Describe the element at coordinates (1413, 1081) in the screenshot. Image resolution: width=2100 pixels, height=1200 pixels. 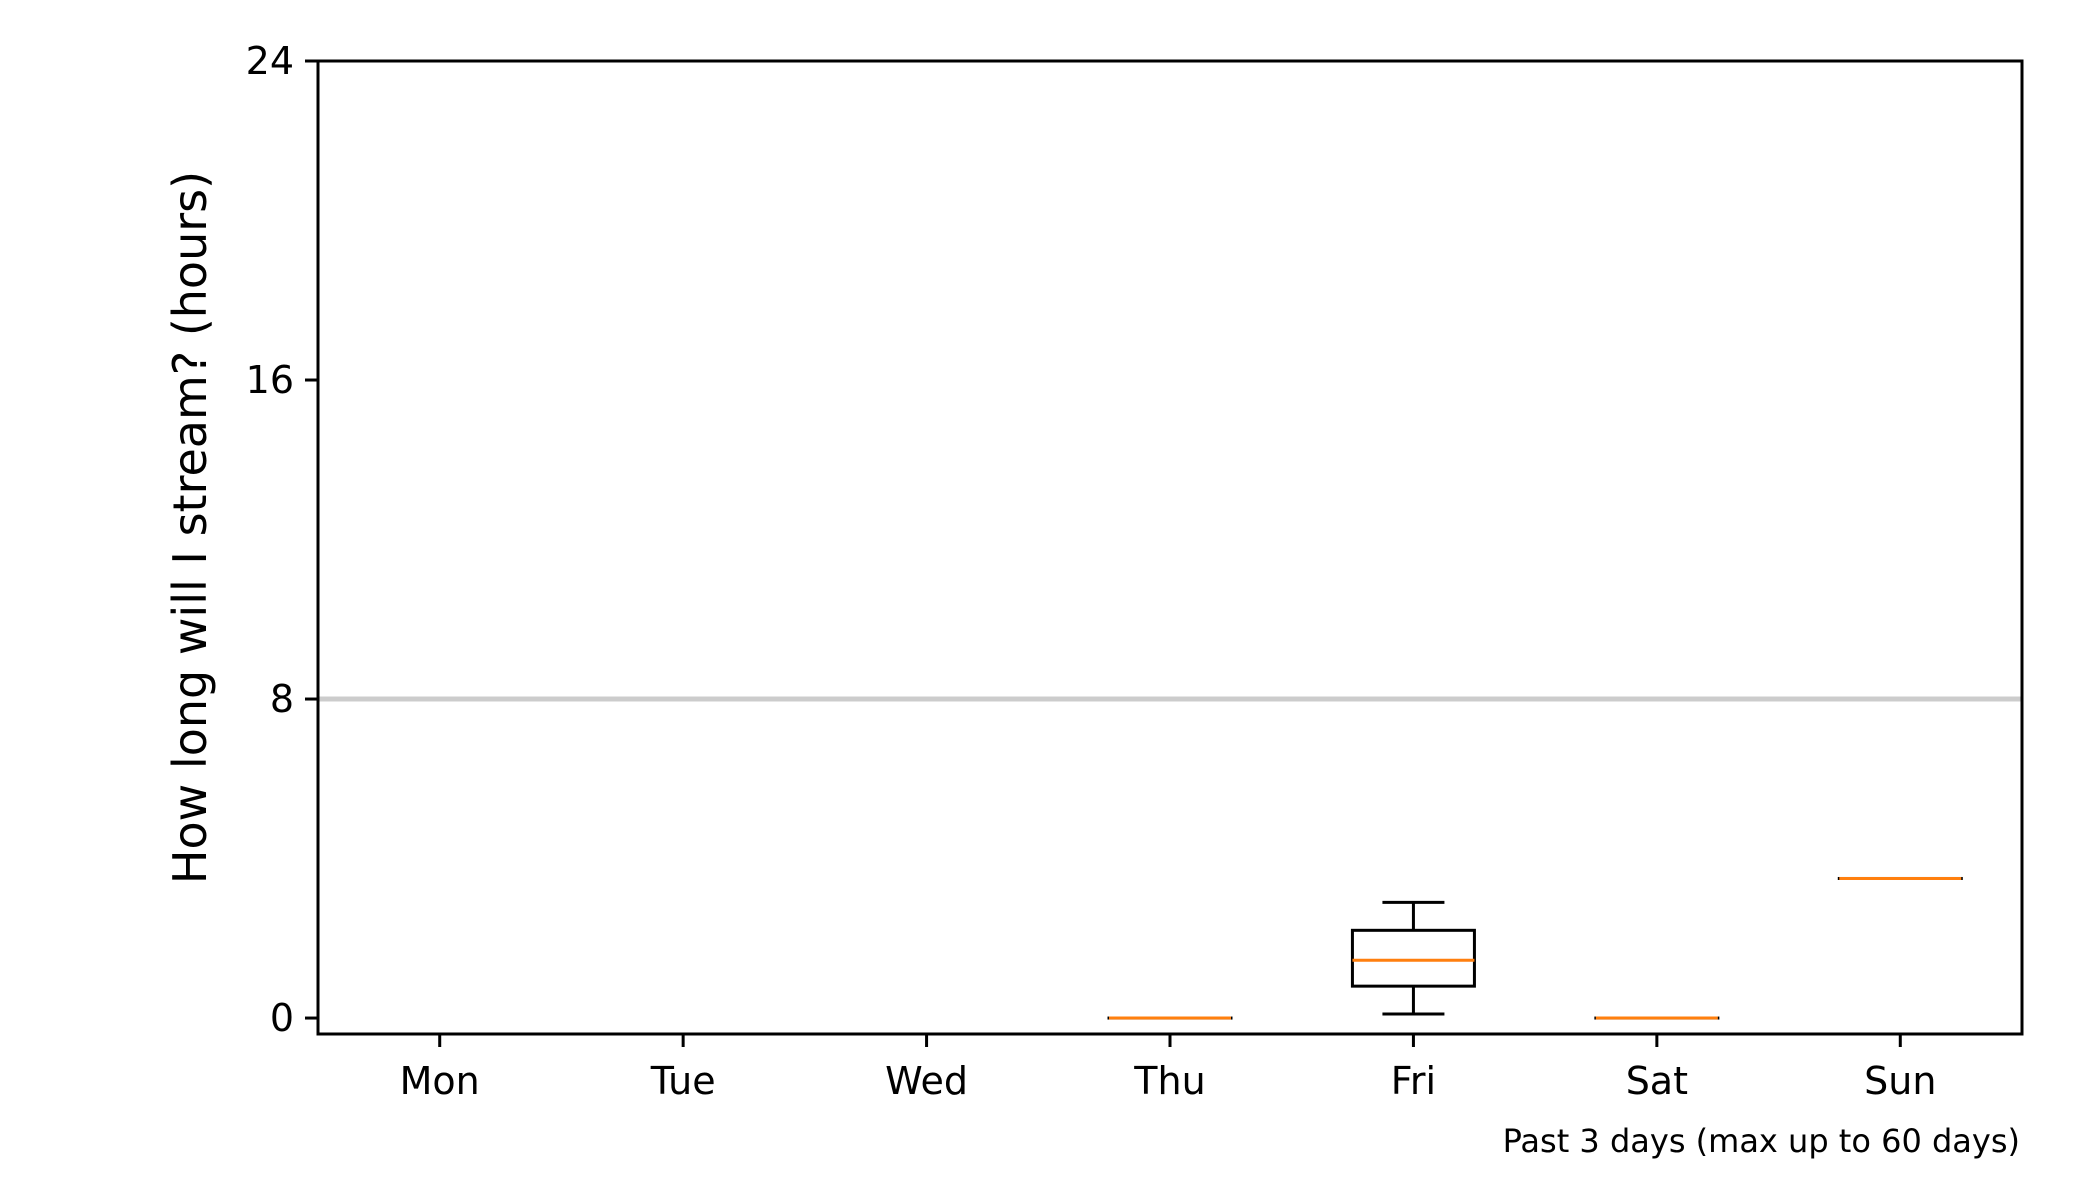
I see `x-tick-label-fri: Fri` at that location.